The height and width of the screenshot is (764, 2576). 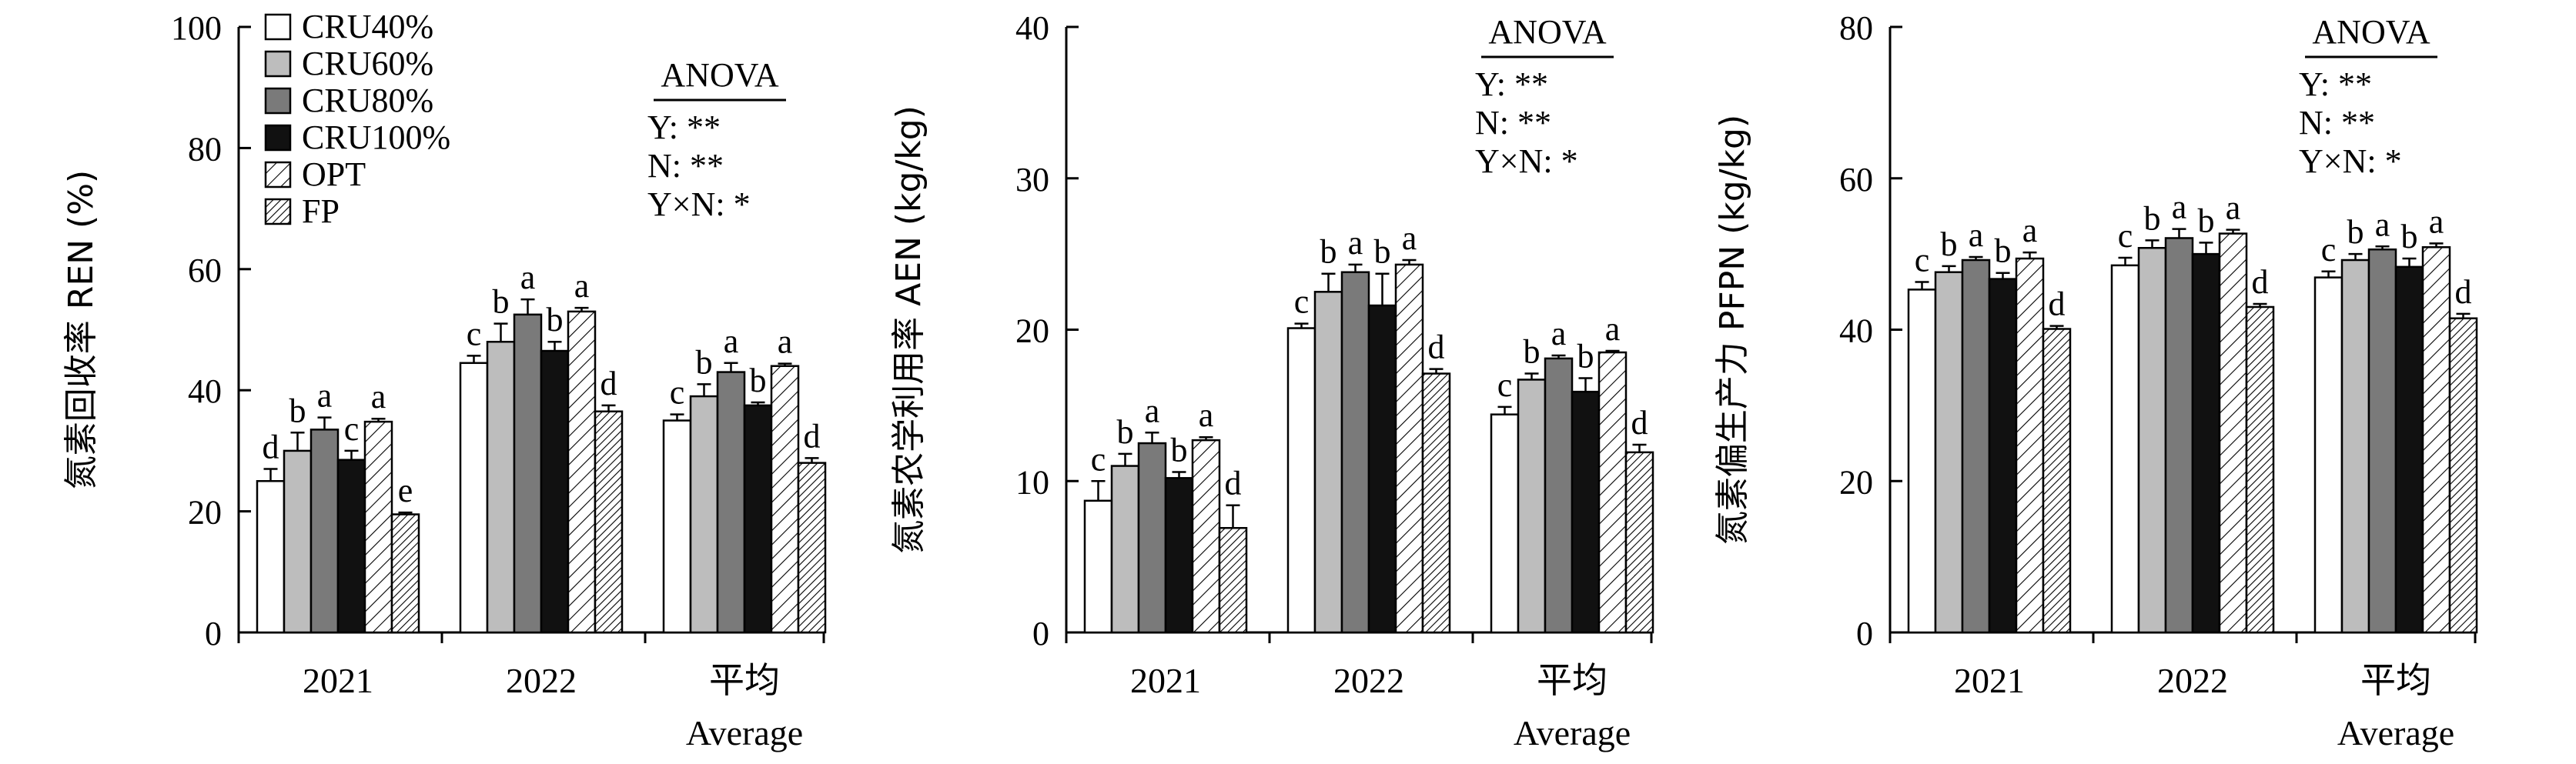 I want to click on y-axis-label: 氮素回收率 REN (%), so click(x=81, y=330).